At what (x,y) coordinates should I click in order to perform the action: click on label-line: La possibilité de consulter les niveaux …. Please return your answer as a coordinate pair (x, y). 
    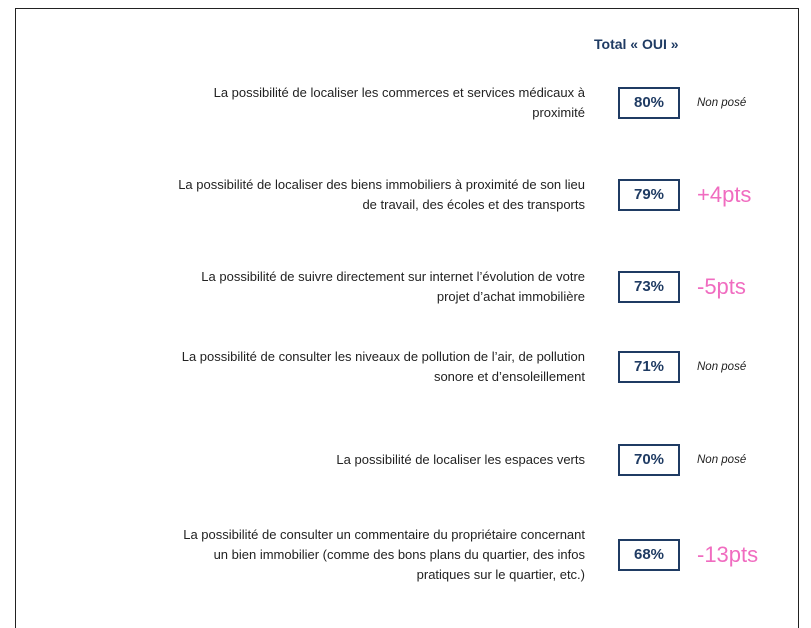
    Looking at the image, I should click on (383, 356).